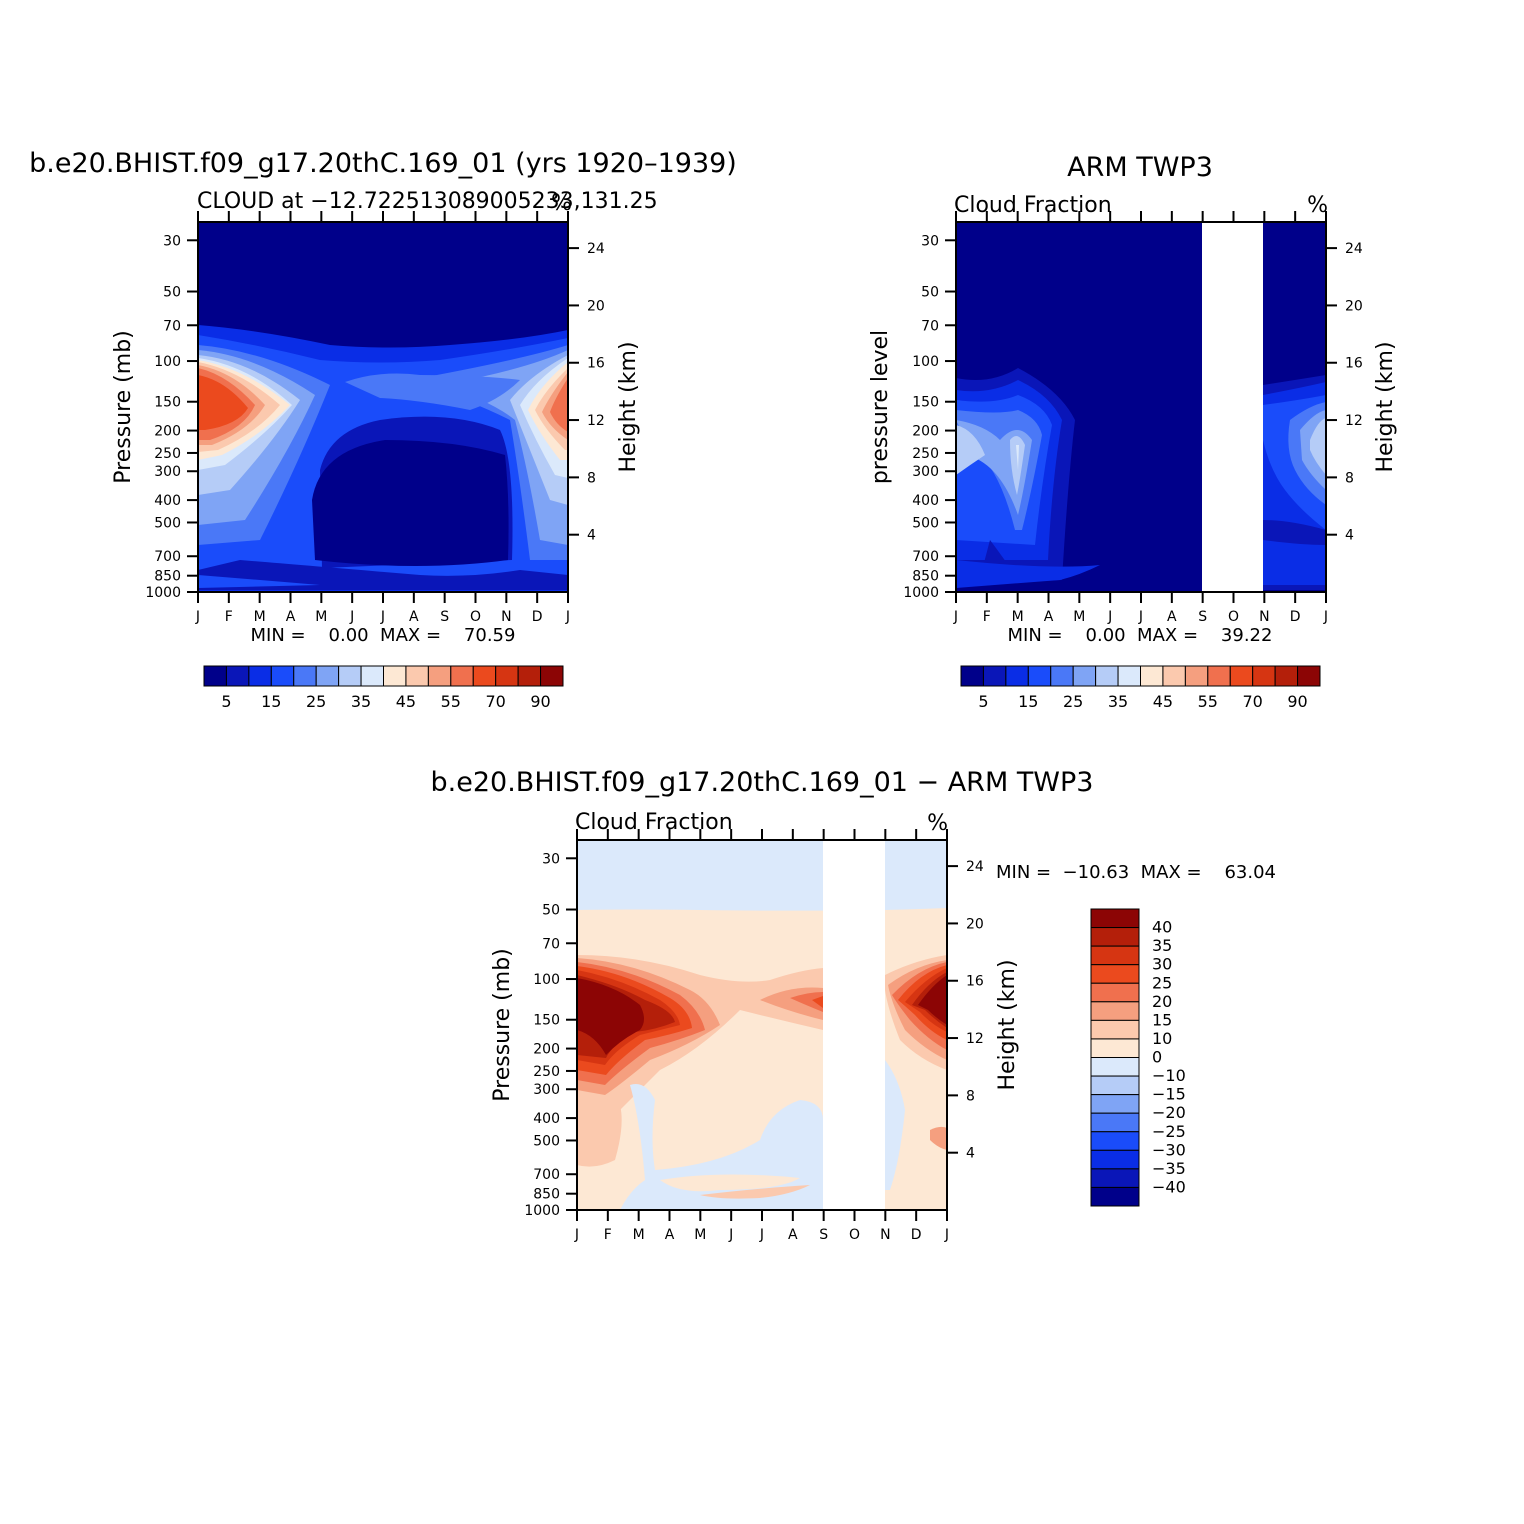  I want to click on panel-model-yticks-right: 24 20 16 12 8 4, so click(586, 392).